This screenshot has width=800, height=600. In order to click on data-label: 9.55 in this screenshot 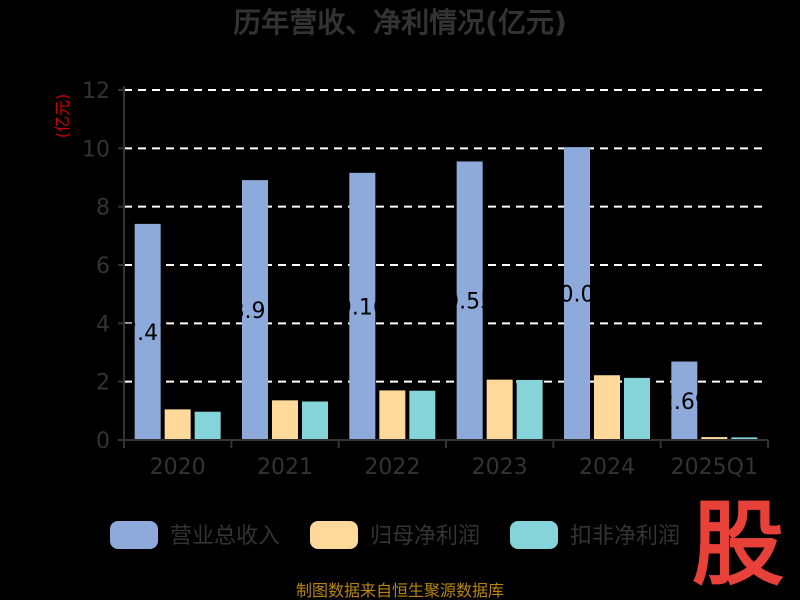, I will do `click(469, 302)`.